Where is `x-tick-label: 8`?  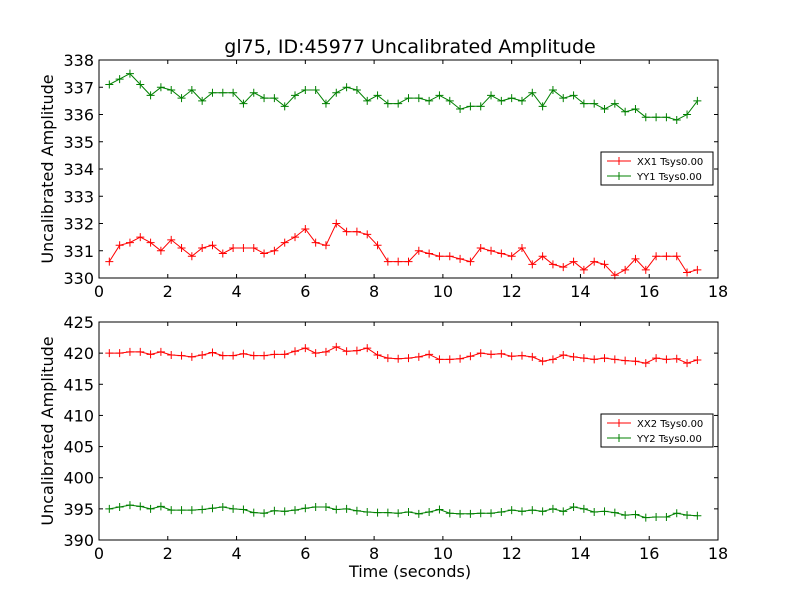
x-tick-label: 8 is located at coordinates (374, 291).